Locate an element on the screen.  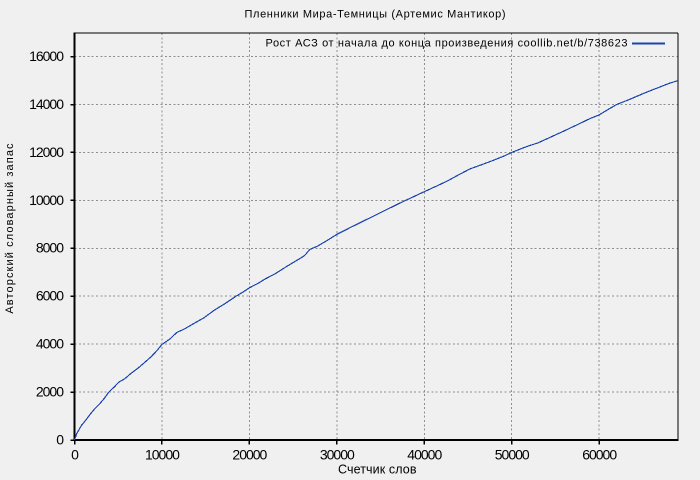
svg-text: 14000 is located at coordinates (46, 104).